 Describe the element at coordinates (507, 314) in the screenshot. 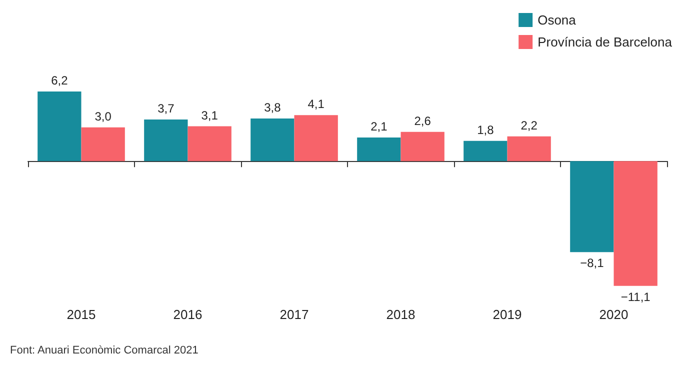

I see `x-tick-label: 2019` at that location.